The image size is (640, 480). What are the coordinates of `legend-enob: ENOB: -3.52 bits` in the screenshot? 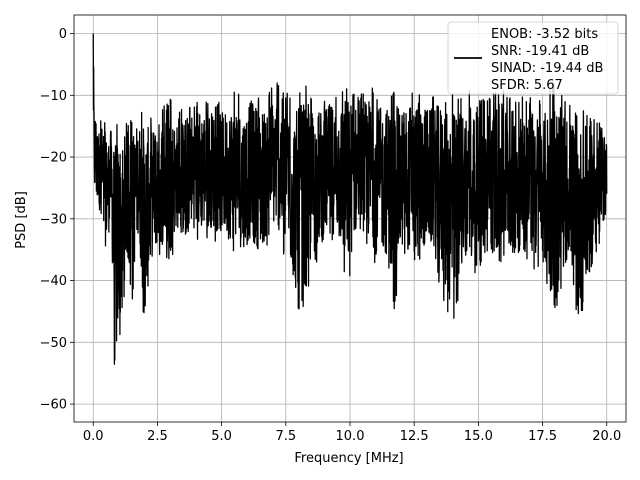 It's located at (544, 34).